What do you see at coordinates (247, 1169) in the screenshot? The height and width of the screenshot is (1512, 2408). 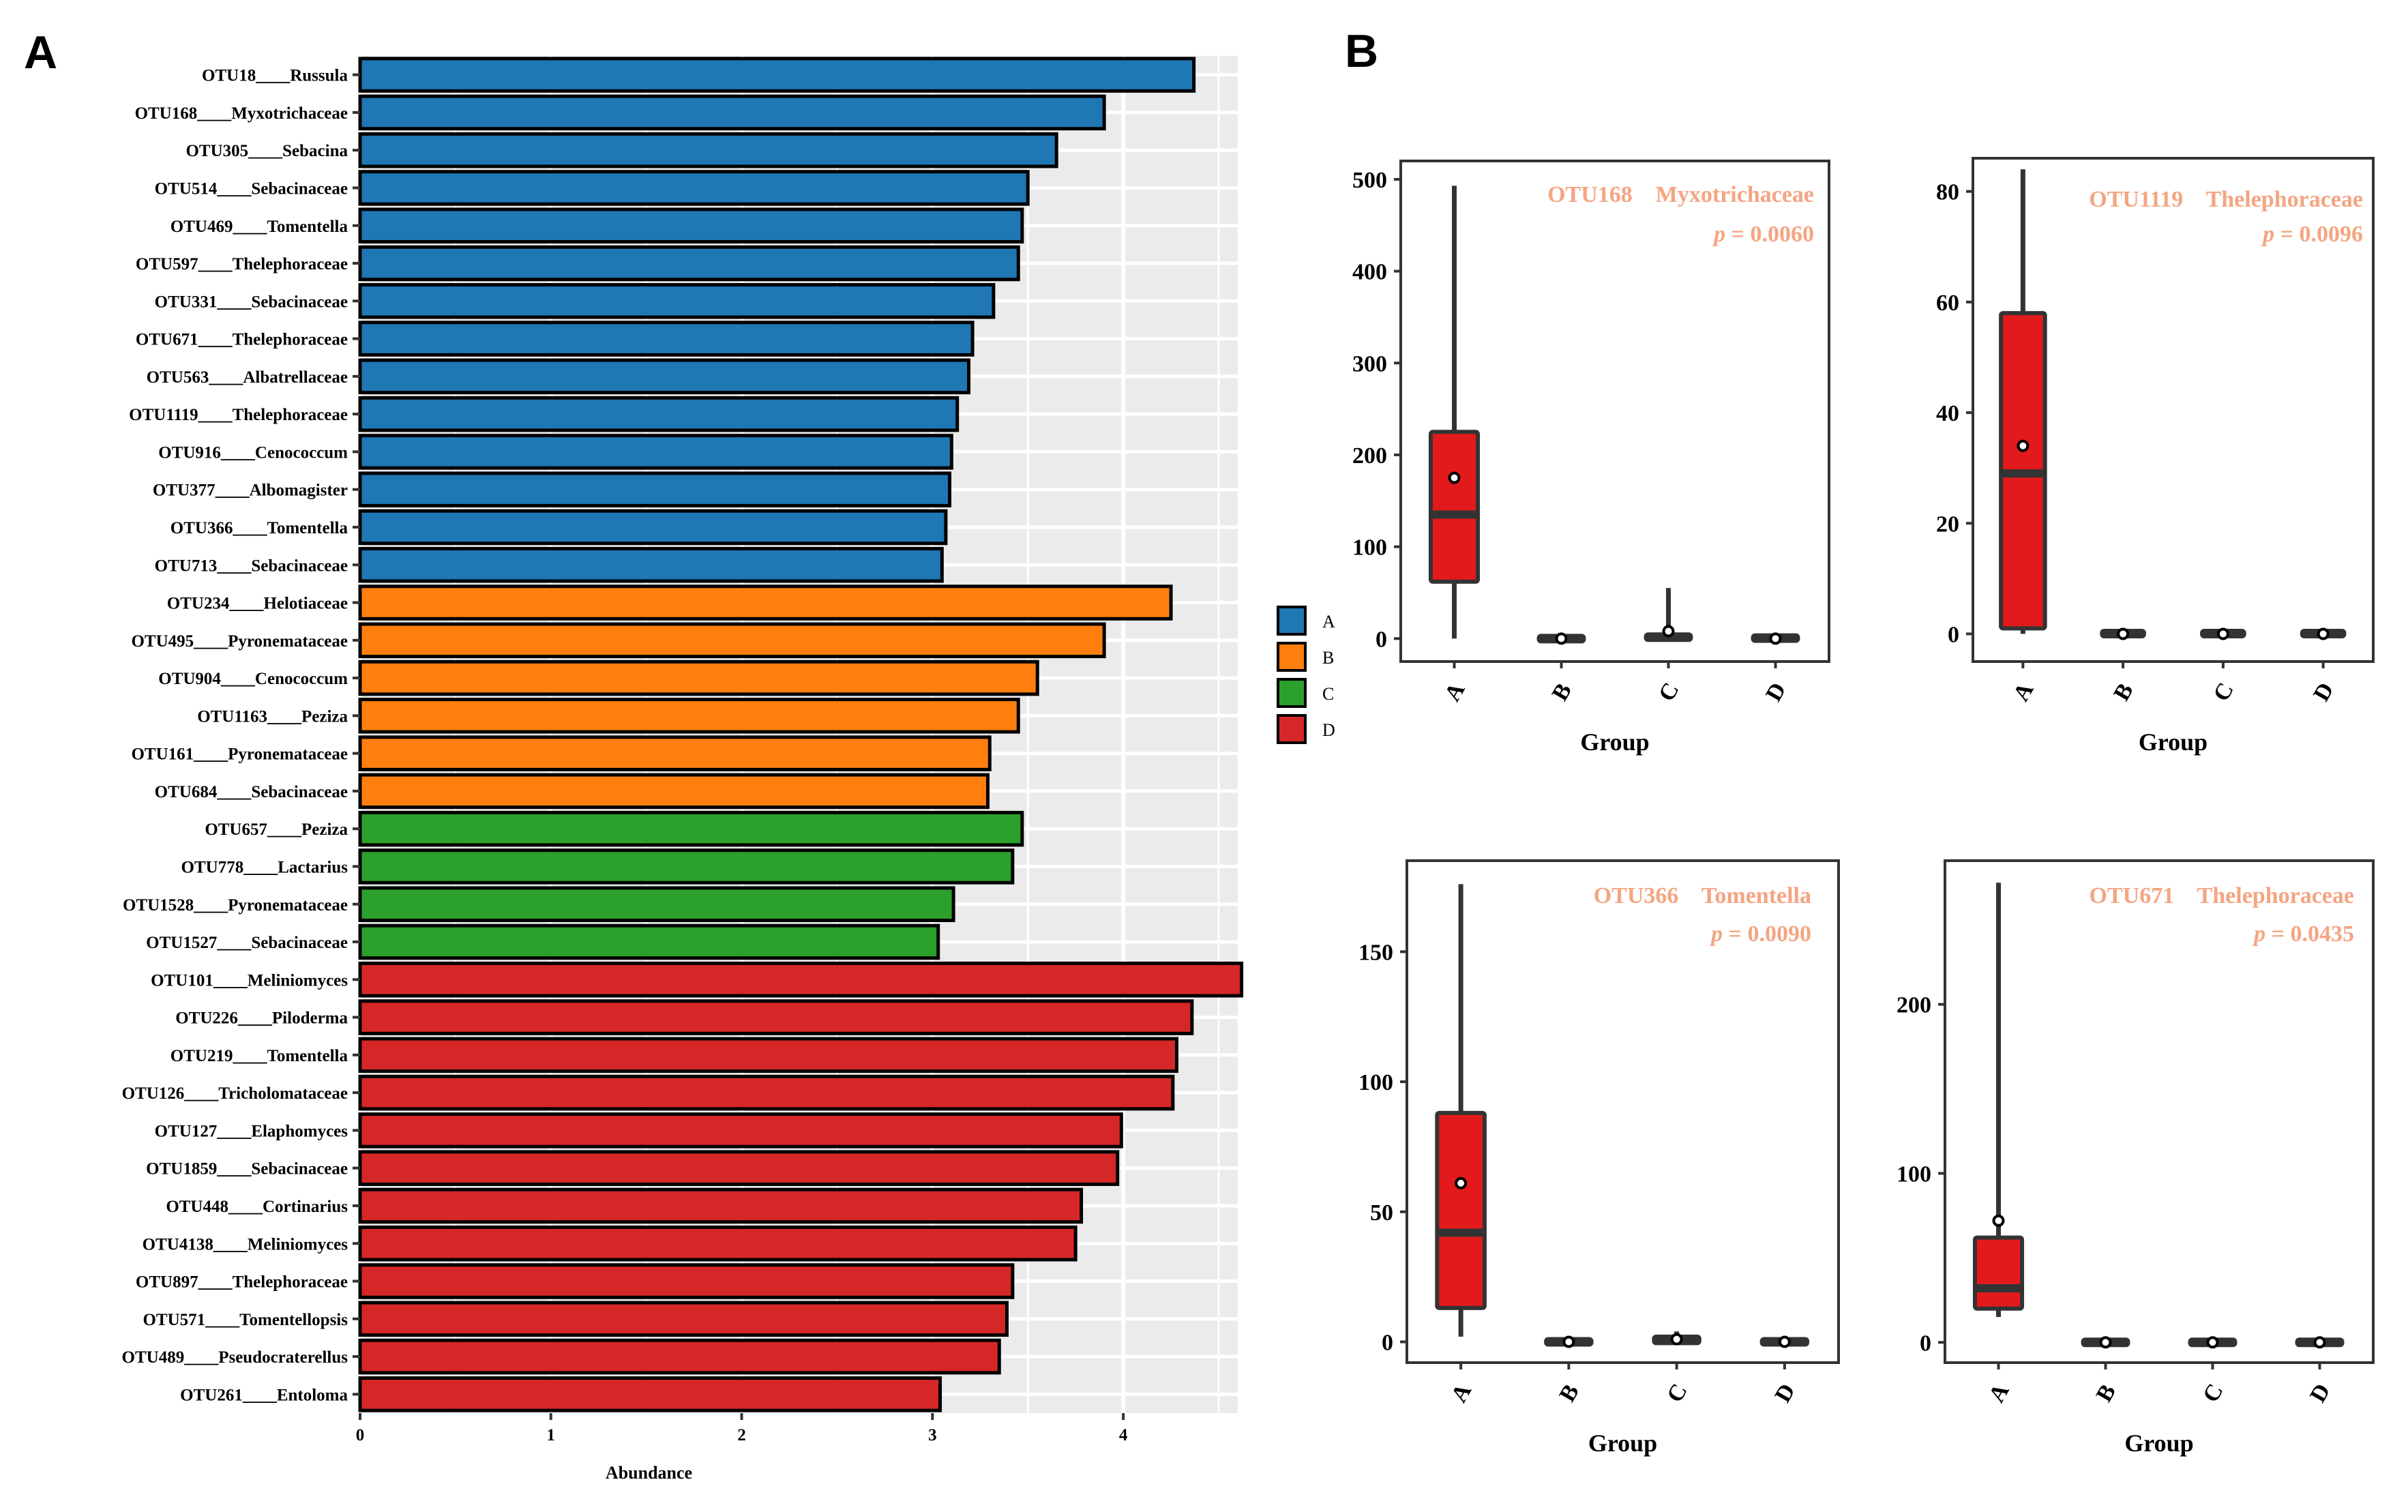 I see `bar-label: OTU1859____Sebacinaceae` at bounding box center [247, 1169].